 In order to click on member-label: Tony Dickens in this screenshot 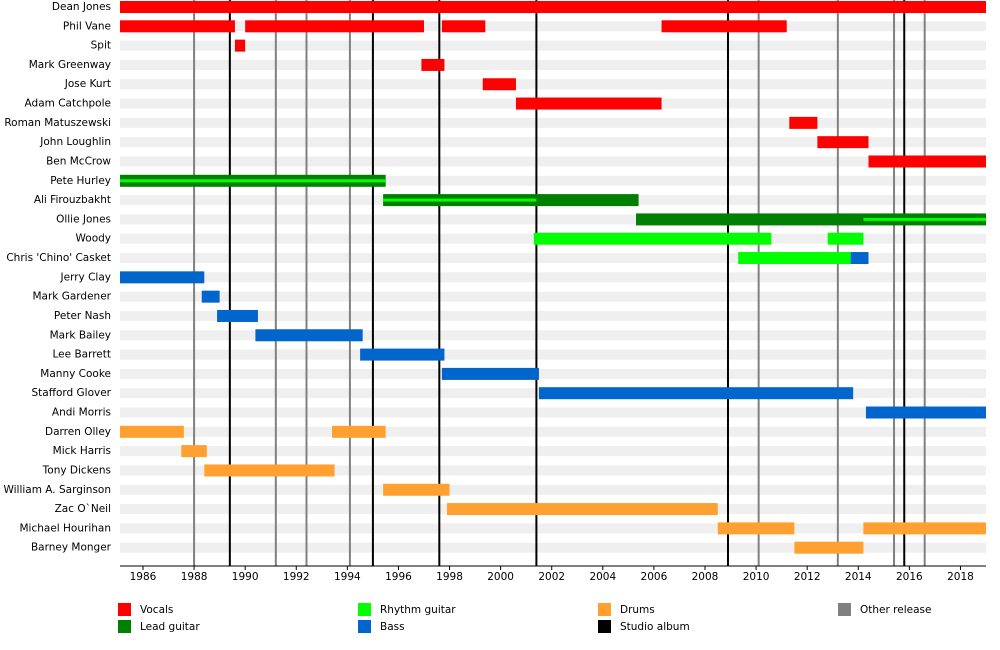, I will do `click(76, 470)`.